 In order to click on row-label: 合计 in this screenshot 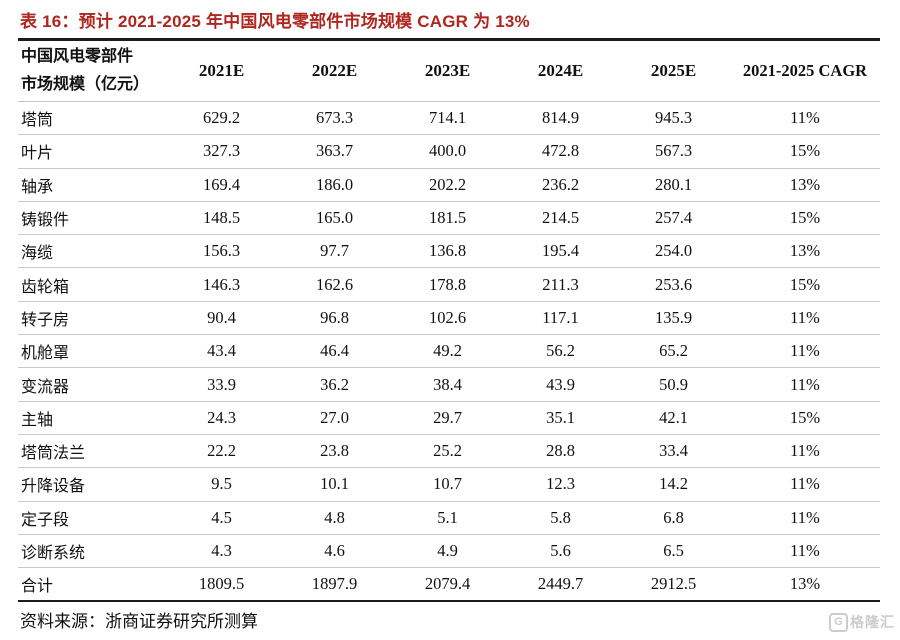, I will do `click(37, 587)`.